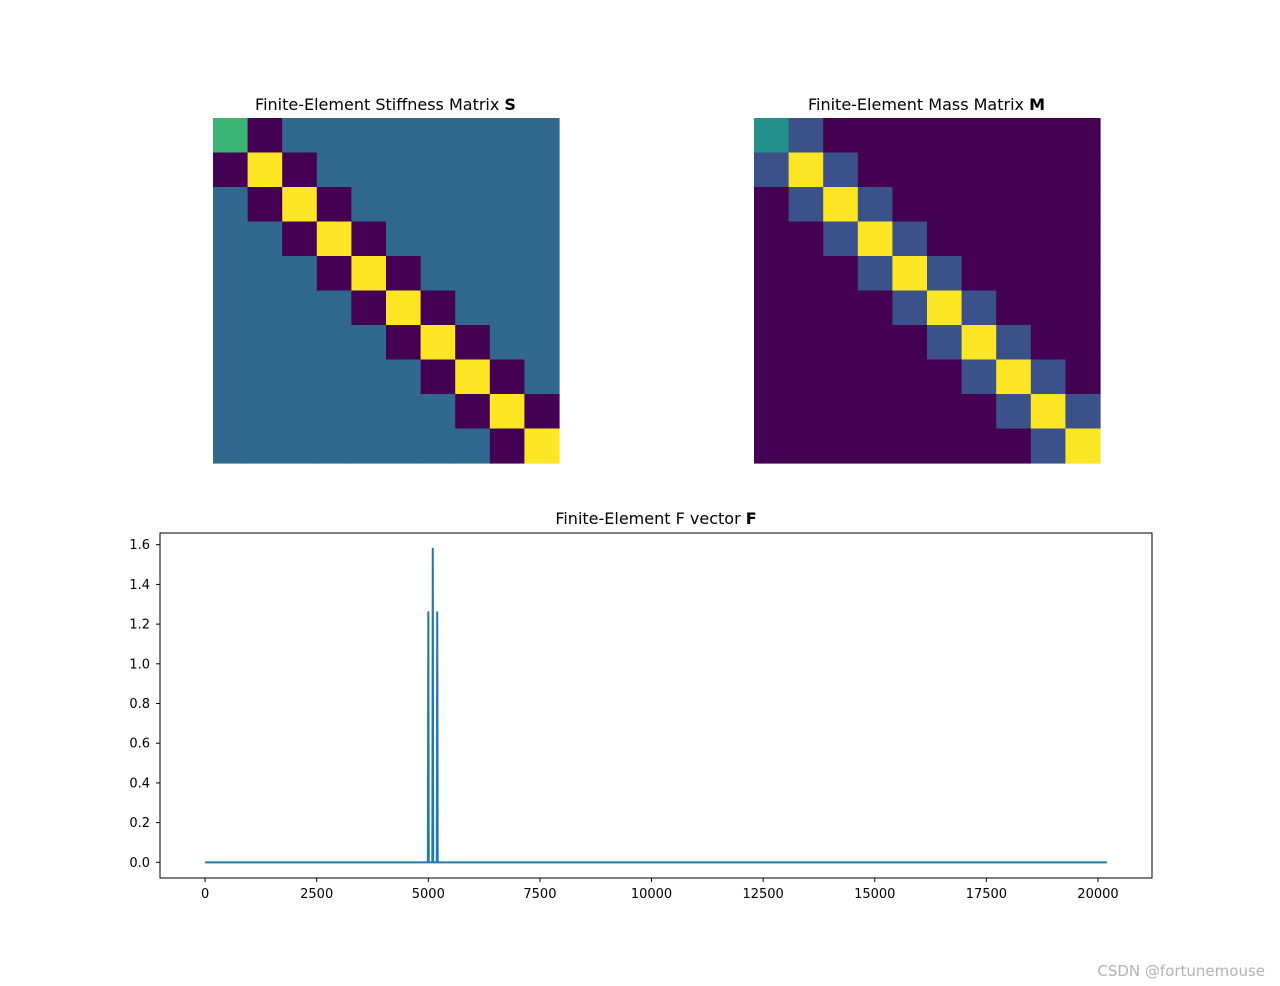 The height and width of the screenshot is (986, 1280). I want to click on y-tick-label: 0.6, so click(139, 744).